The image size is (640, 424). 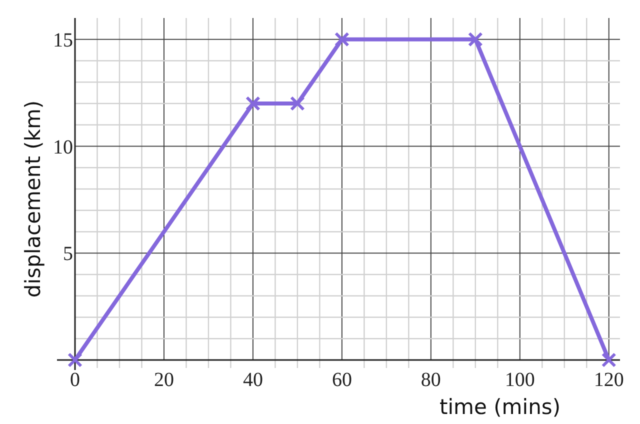 I want to click on x-tick-label: 60, so click(x=342, y=380).